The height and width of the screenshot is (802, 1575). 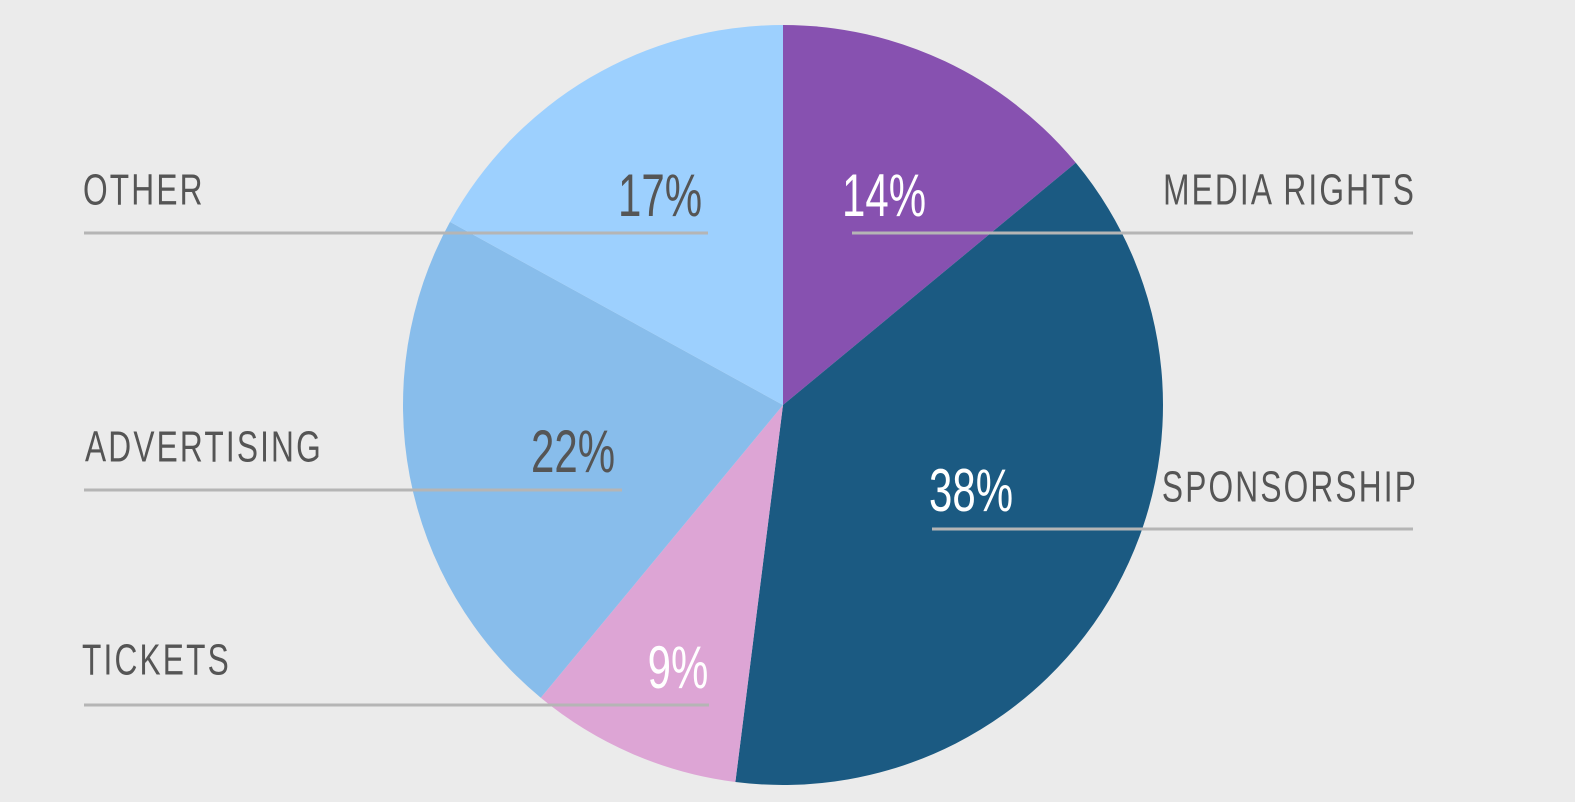 I want to click on value-label: 14%, so click(x=884, y=194).